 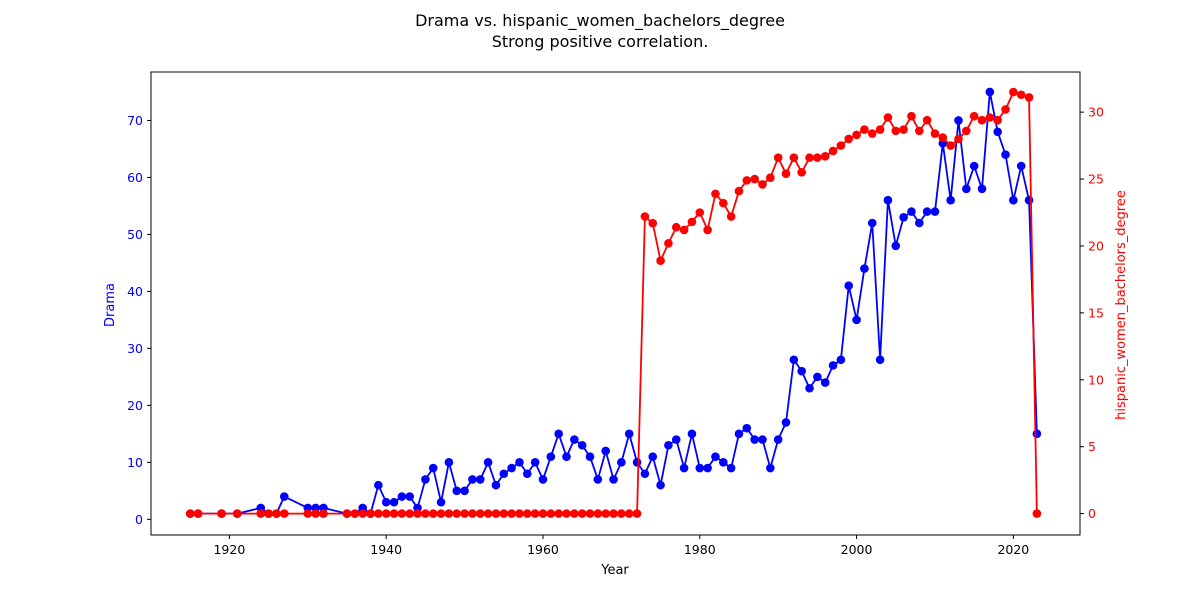 What do you see at coordinates (1096, 312) in the screenshot?
I see `y-right-tick-label: 15` at bounding box center [1096, 312].